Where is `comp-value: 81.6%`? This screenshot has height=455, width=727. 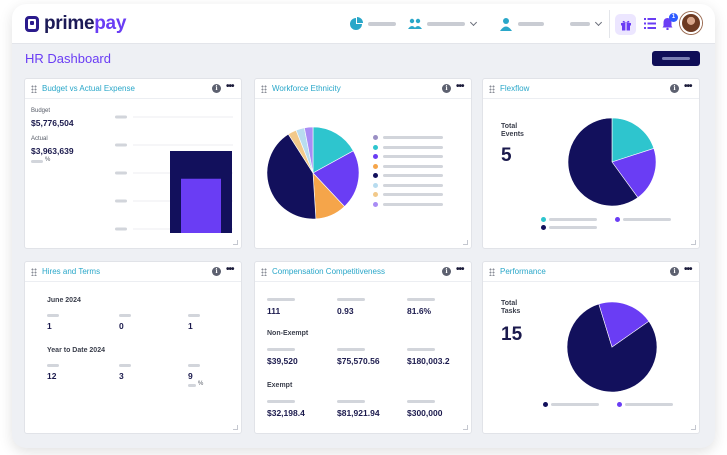 comp-value: 81.6% is located at coordinates (419, 311).